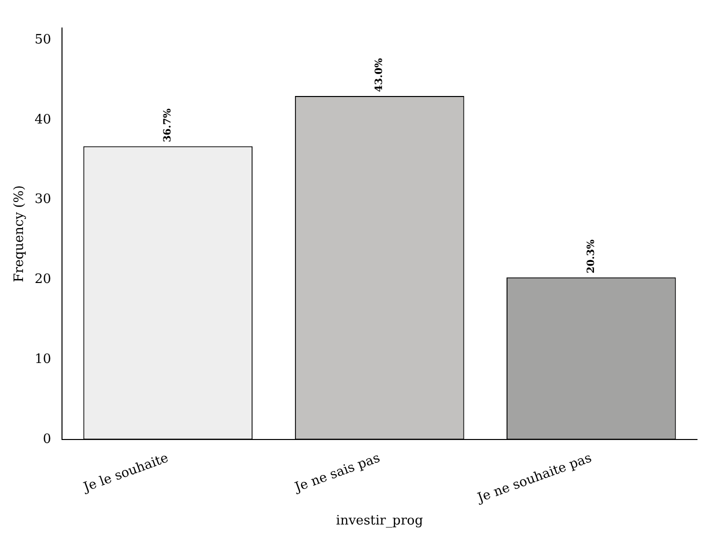 The image size is (713, 541). I want to click on y-tick-label: 50, so click(43, 40).